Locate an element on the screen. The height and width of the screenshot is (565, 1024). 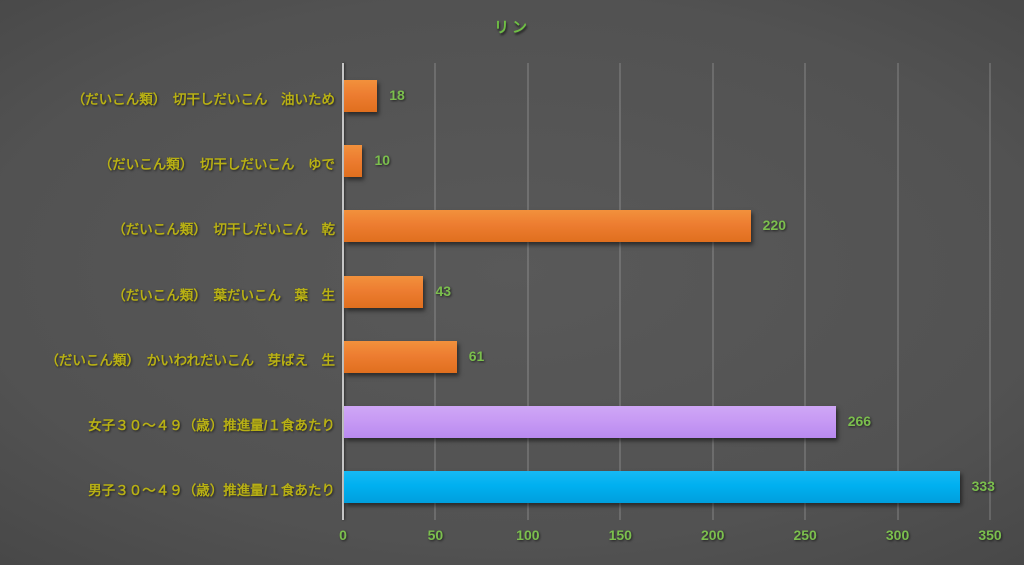
chart-title: リン is located at coordinates (511, 27).